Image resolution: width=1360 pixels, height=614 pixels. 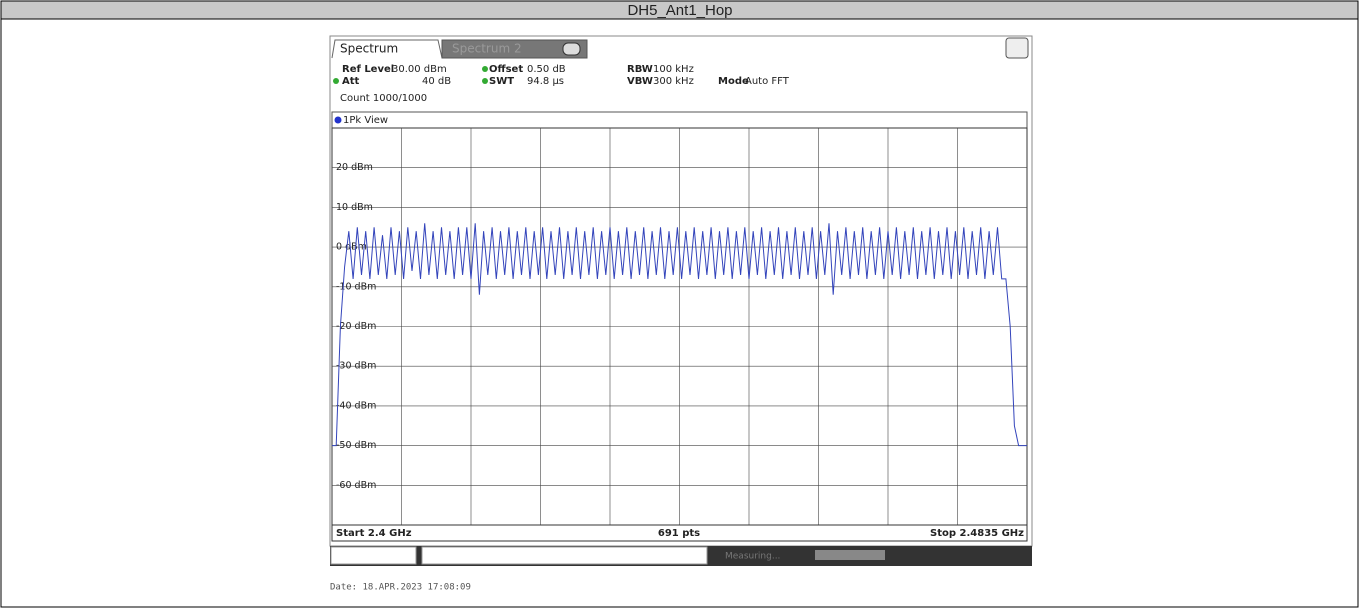 What do you see at coordinates (571, 49) in the screenshot?
I see `close-button` at bounding box center [571, 49].